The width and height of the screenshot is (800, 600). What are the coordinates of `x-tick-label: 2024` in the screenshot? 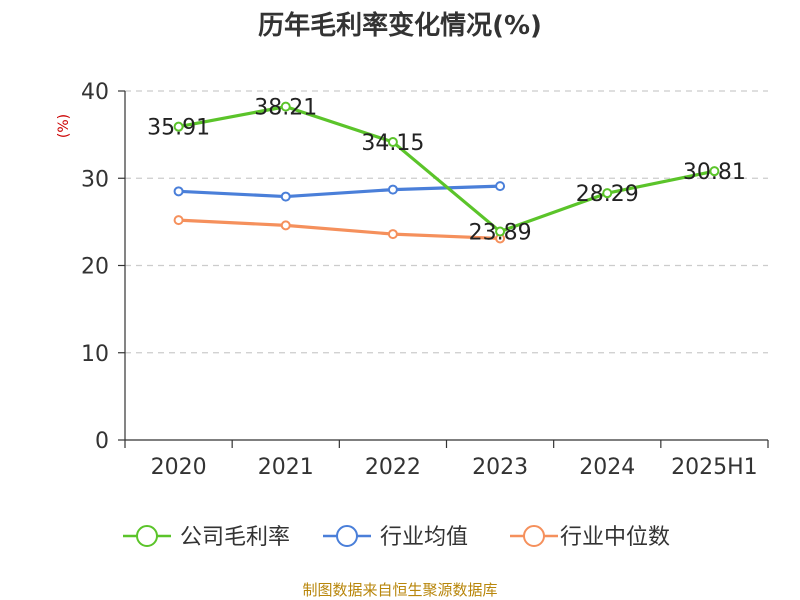 It's located at (607, 467).